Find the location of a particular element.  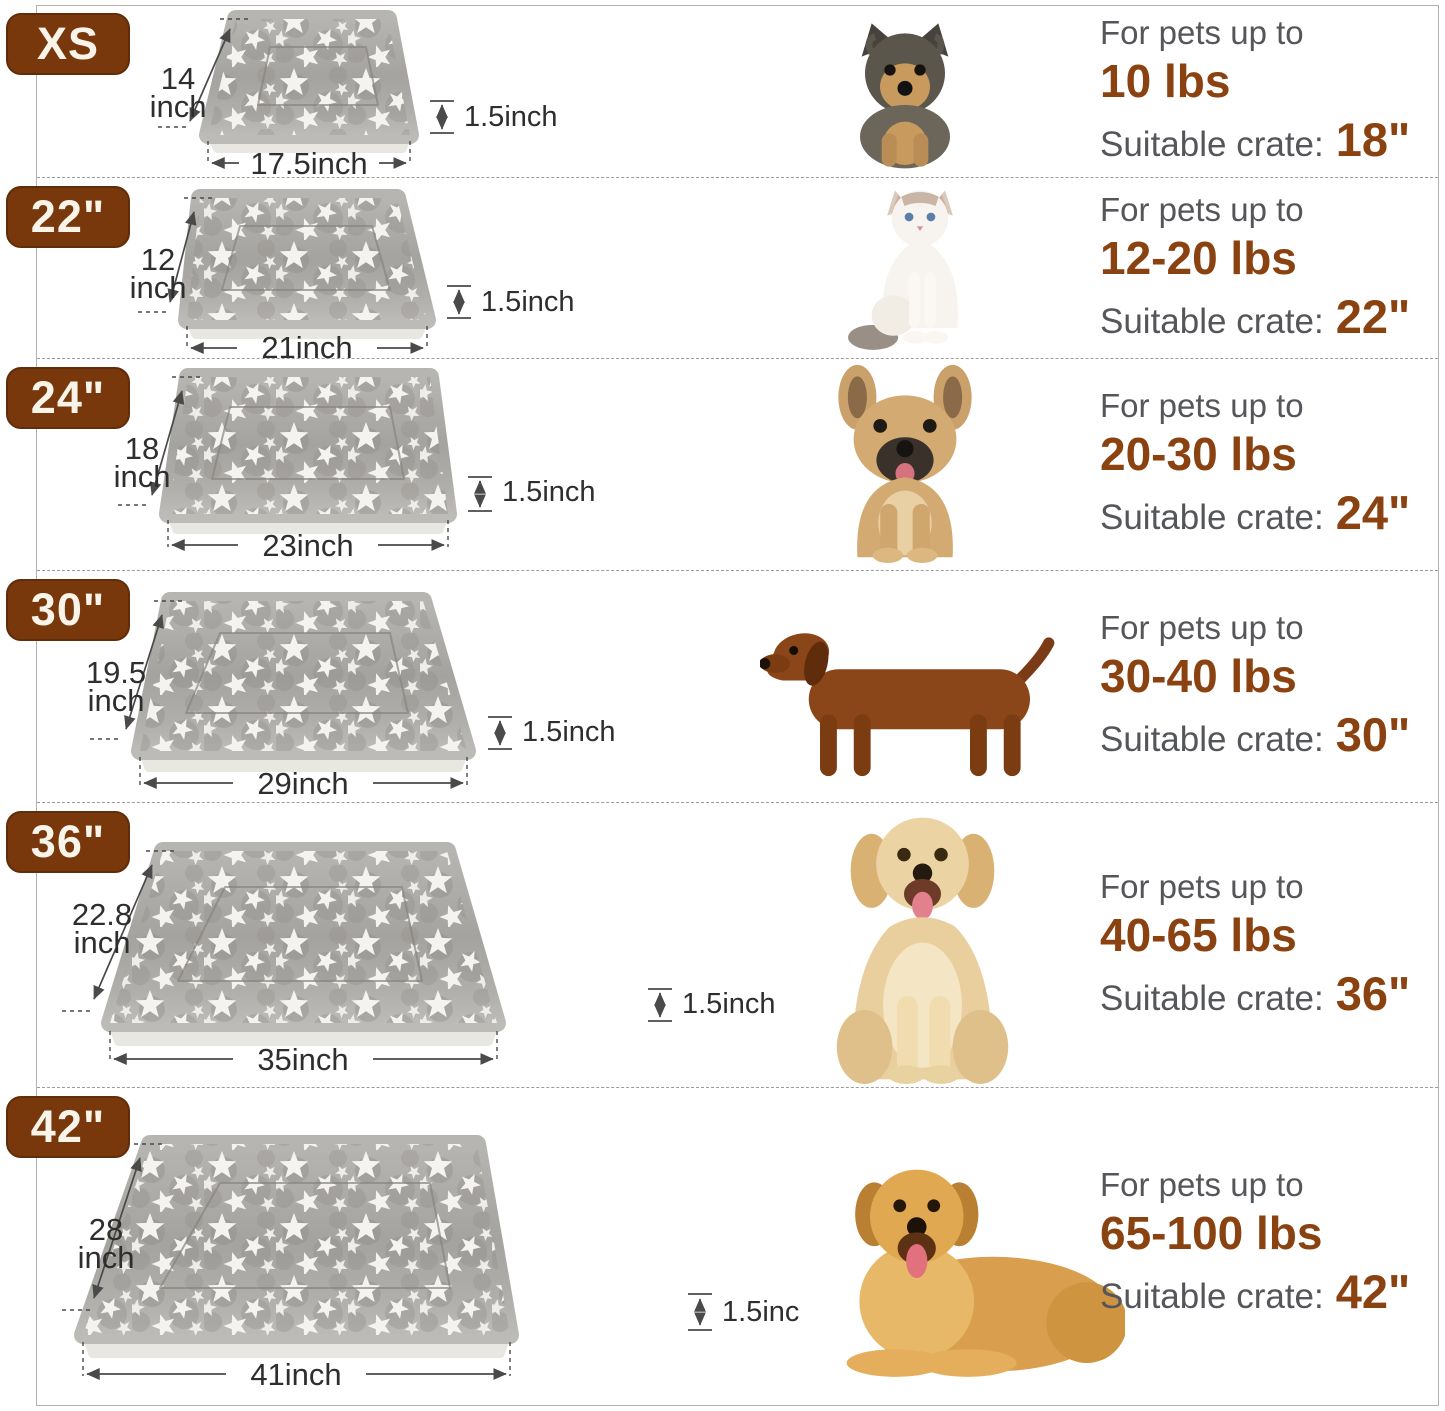

size-row-xs: XS 14 inch 17.5inch 1.5inch is located at coordinates (722, 91).